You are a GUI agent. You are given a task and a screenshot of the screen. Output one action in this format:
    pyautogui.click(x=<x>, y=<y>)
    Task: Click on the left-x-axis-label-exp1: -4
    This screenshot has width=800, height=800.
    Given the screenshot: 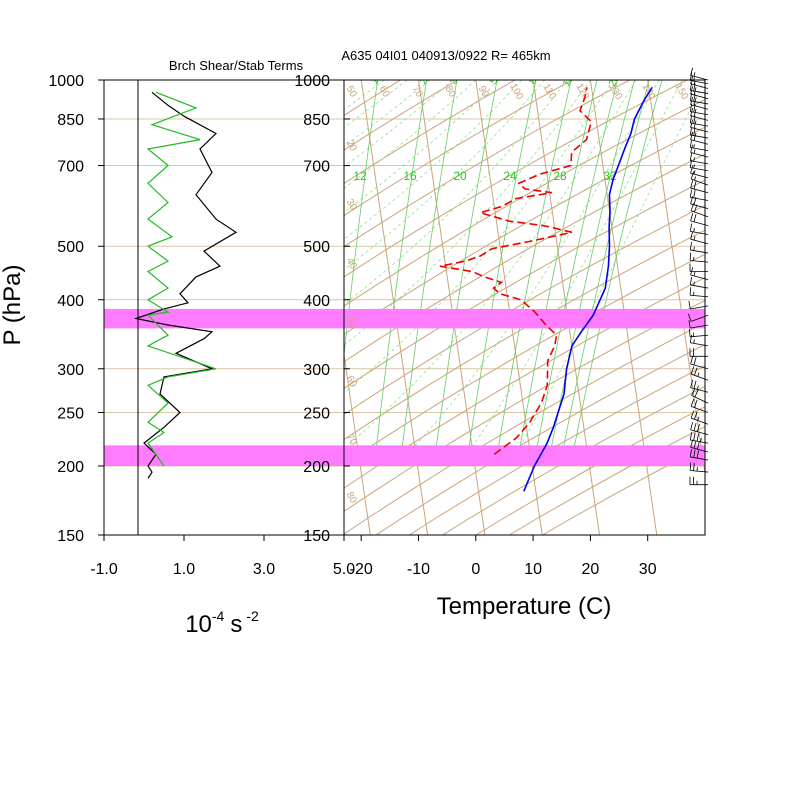 What is the action you would take?
    pyautogui.click(x=218, y=616)
    